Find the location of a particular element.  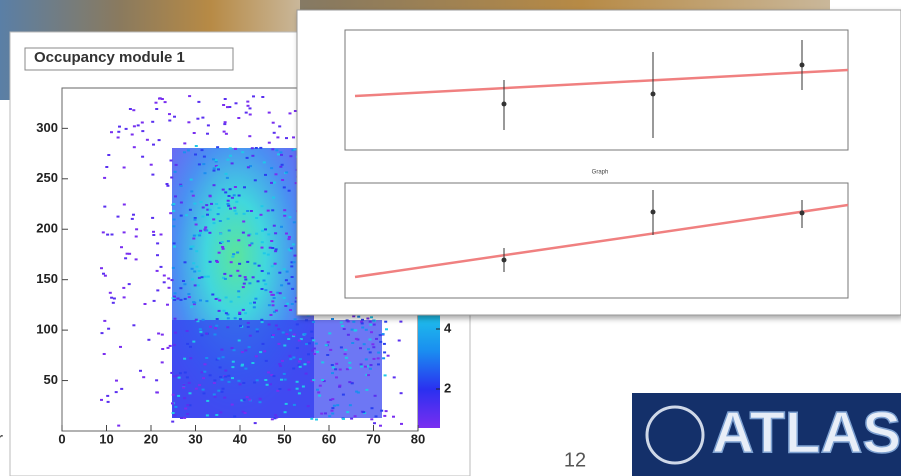

x-tick-label: 0 is located at coordinates (61, 438).